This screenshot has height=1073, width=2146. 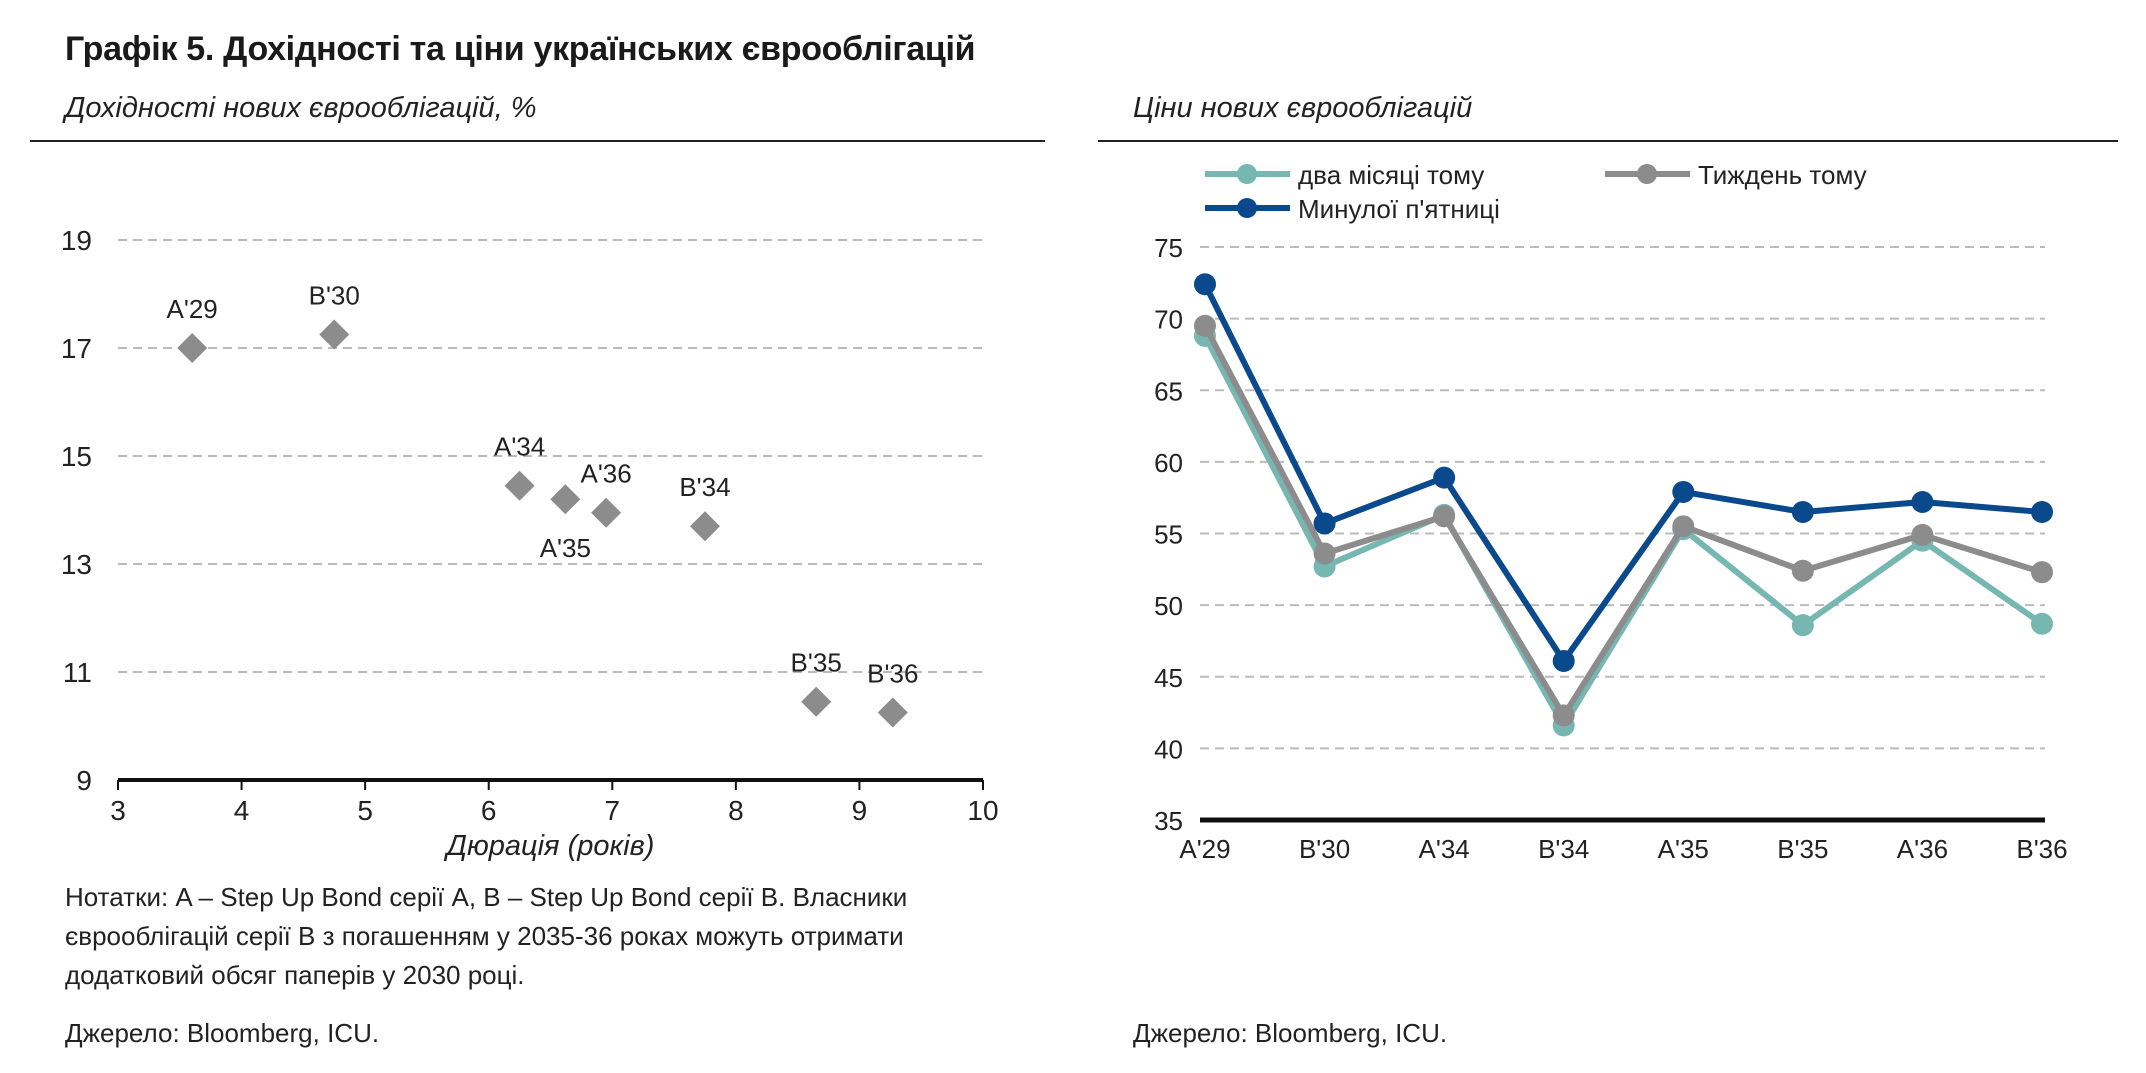 What do you see at coordinates (77, 672) in the screenshot?
I see `y-tick-label: 11` at bounding box center [77, 672].